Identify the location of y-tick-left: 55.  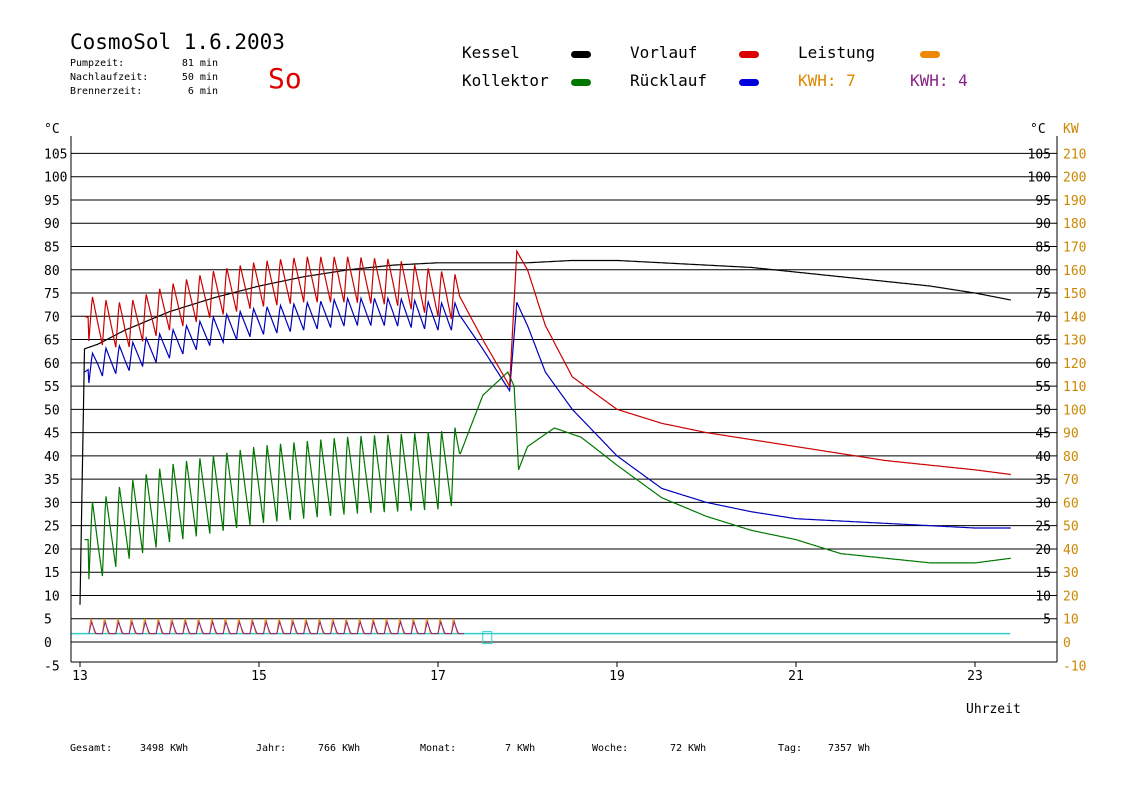
(52, 387).